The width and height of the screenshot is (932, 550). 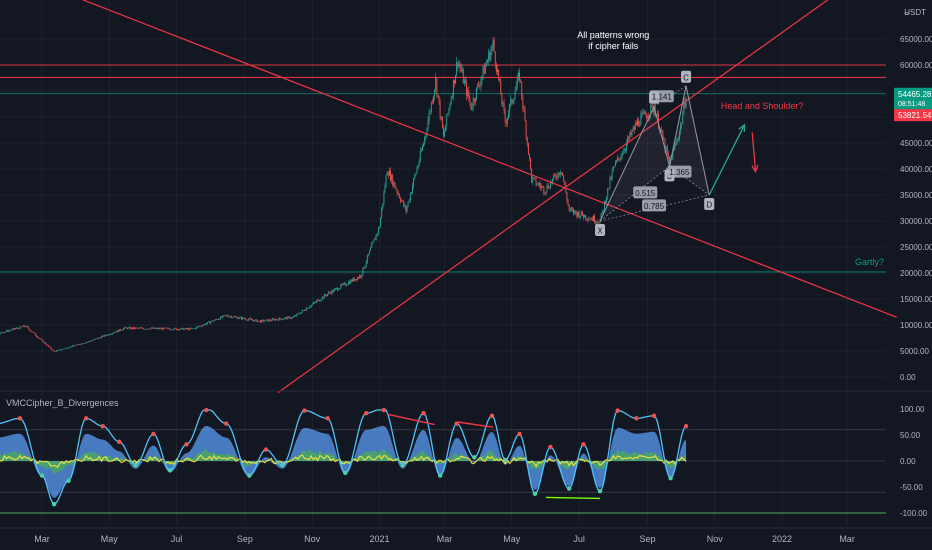 What do you see at coordinates (742, 127) in the screenshot?
I see `projection-arrow-head` at bounding box center [742, 127].